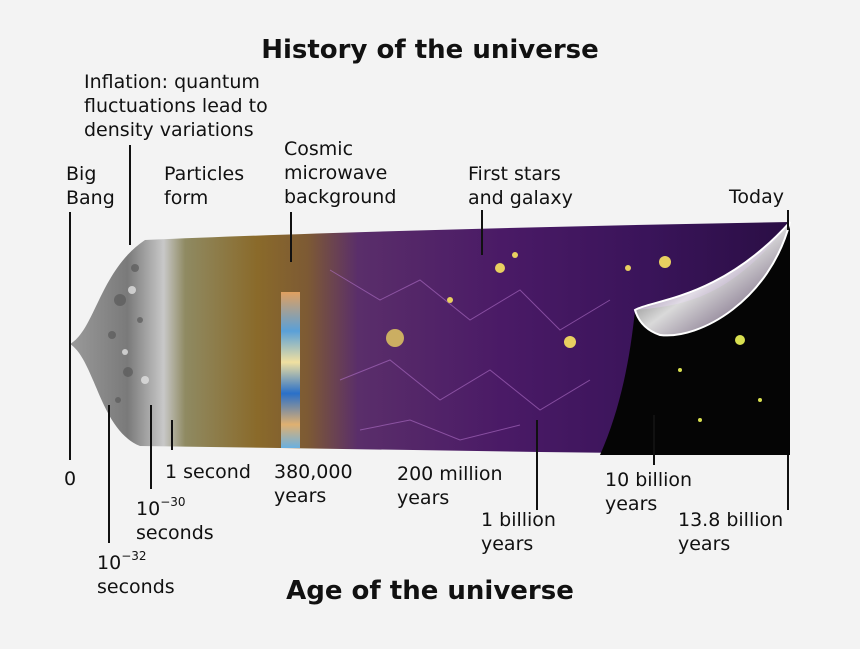  Describe the element at coordinates (136, 573) in the screenshot. I see `age-label-10-32: 10−32 seconds` at that location.